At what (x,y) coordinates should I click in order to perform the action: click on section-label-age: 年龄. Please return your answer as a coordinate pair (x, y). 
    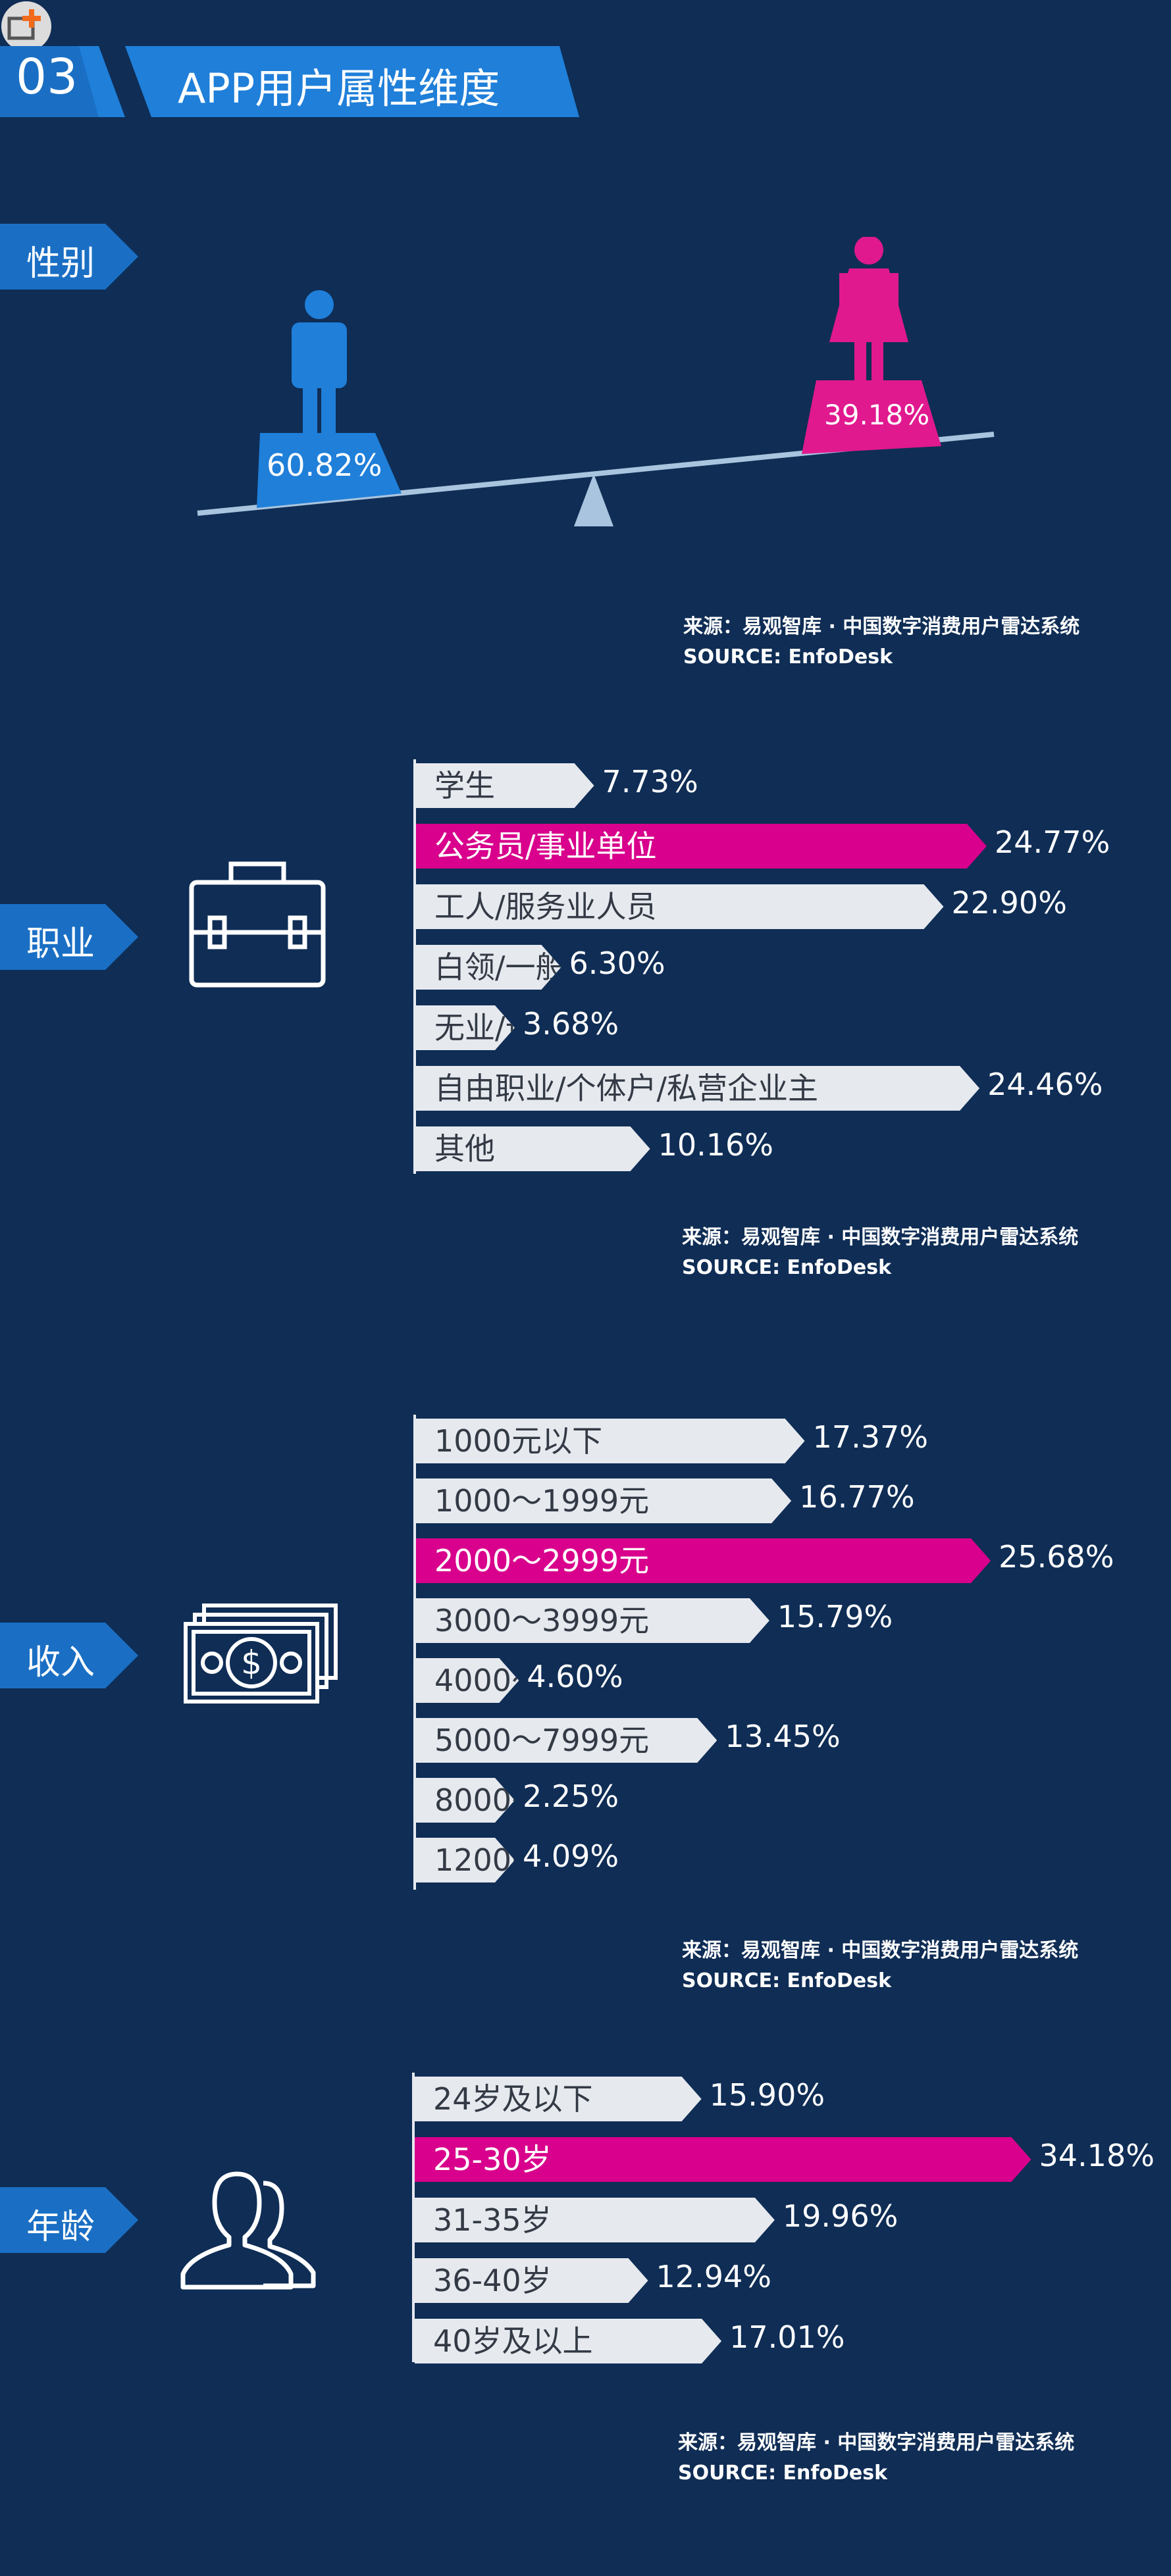
    Looking at the image, I should click on (69, 2220).